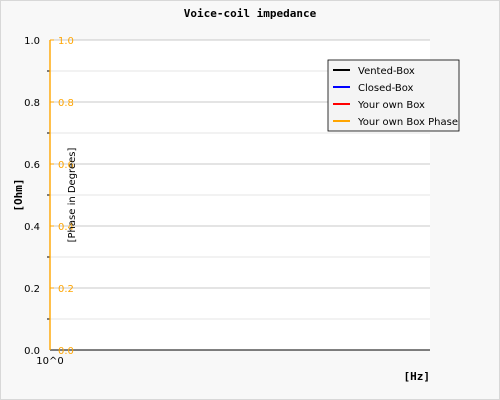 This screenshot has height=400, width=500. I want to click on y-tick-label: 0.0, so click(32, 351).